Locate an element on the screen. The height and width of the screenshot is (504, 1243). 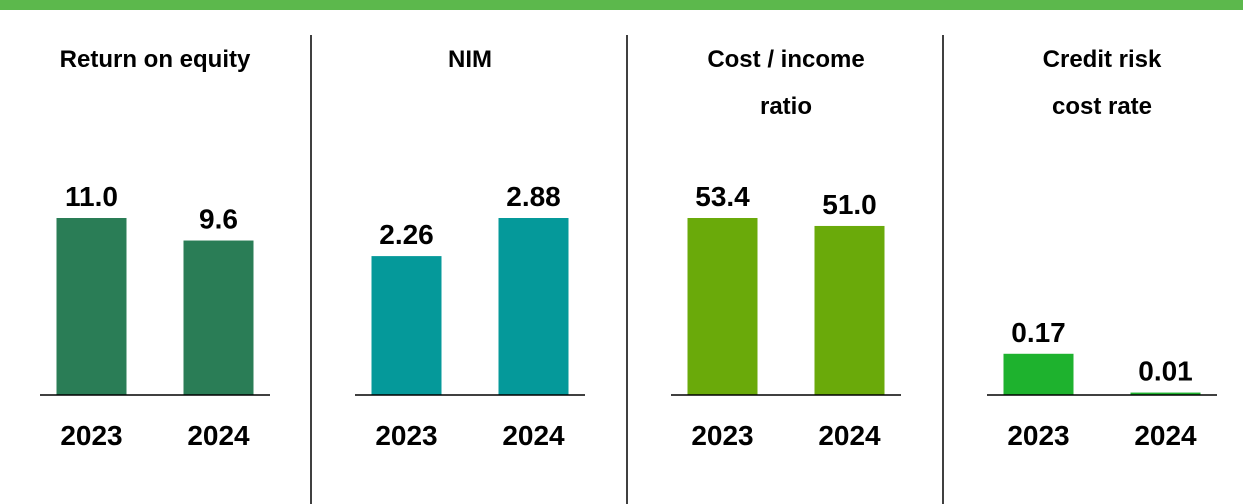
chart-title: Cost / income ratio is located at coordinates (786, 83).